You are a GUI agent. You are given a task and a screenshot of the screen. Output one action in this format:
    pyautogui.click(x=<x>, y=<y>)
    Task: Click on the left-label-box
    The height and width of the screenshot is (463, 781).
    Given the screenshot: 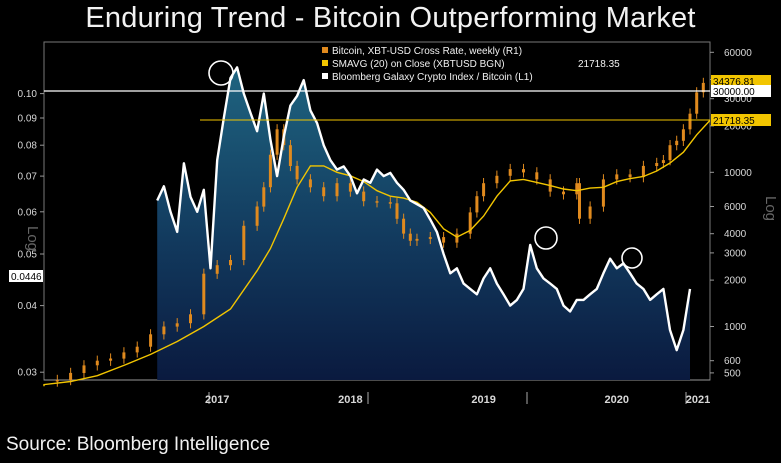 What is the action you would take?
    pyautogui.click(x=26, y=276)
    